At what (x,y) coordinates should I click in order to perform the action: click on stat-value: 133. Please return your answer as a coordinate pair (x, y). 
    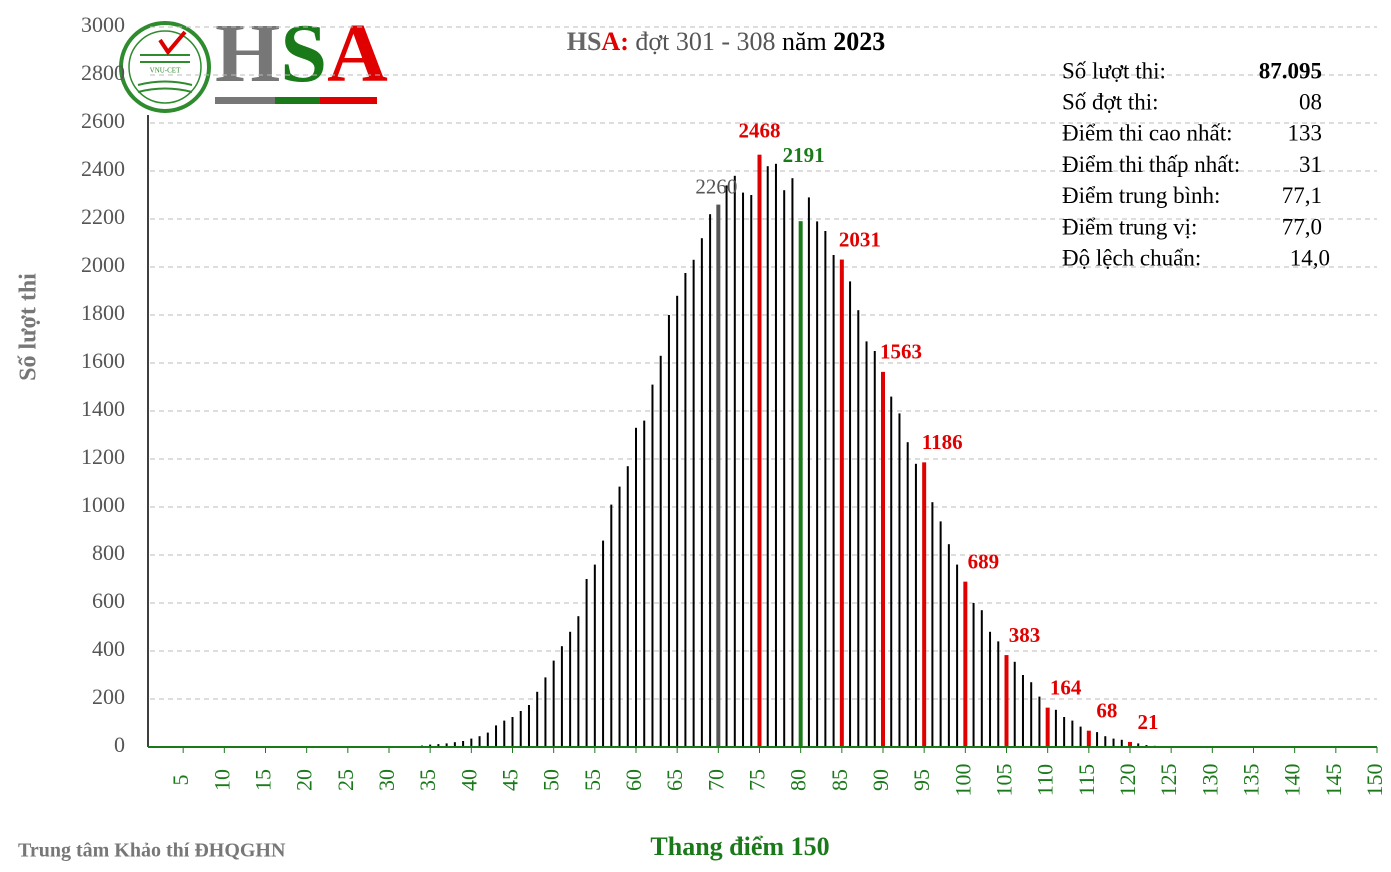
    Looking at the image, I should click on (1305, 133).